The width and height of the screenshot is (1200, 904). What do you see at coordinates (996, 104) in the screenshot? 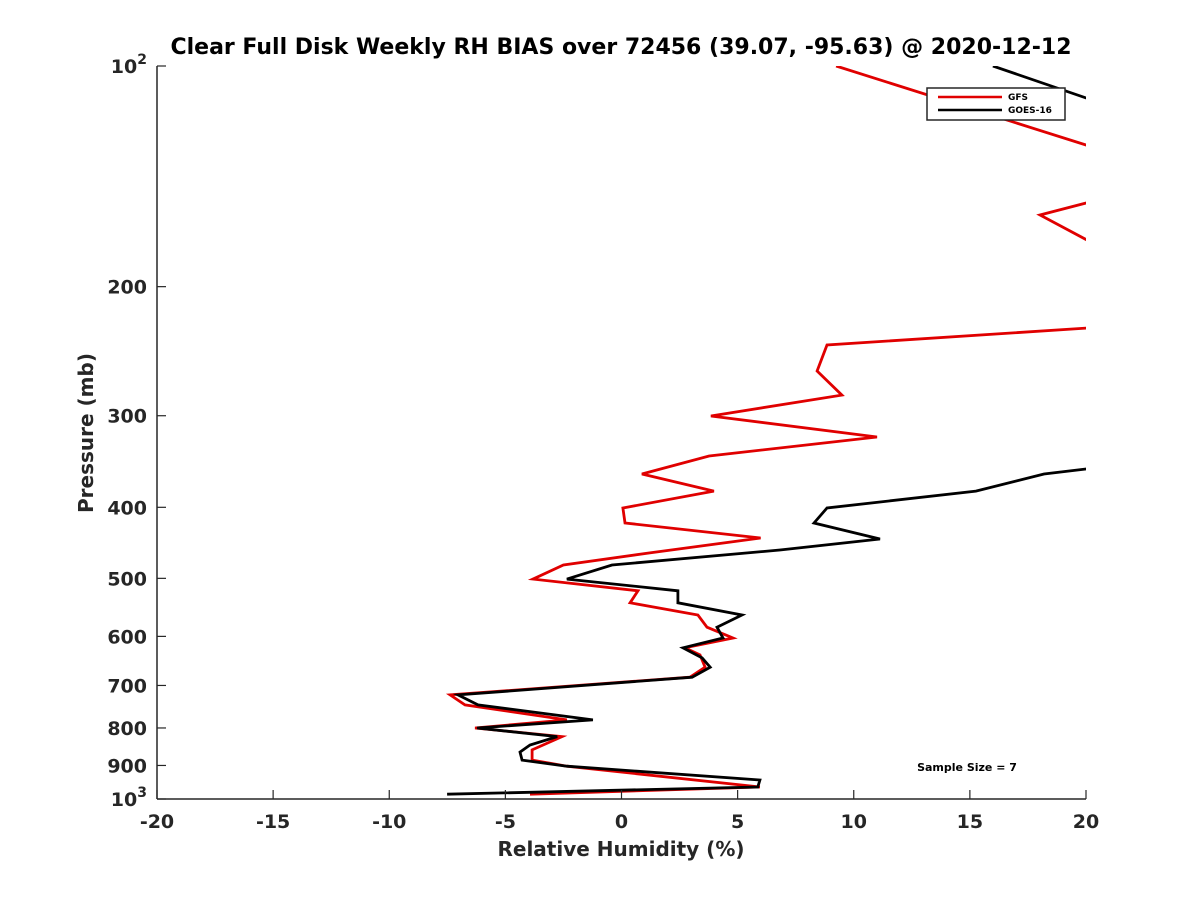
I see `legend: GFS GOES-16` at bounding box center [996, 104].